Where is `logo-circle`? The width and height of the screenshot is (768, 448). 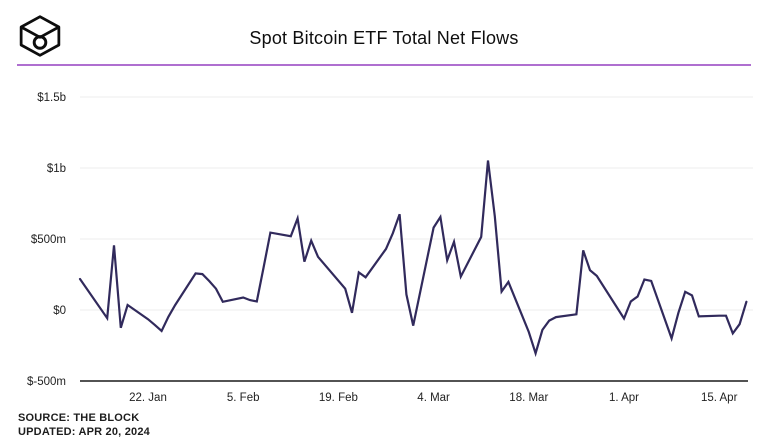
logo-circle is located at coordinates (40, 42).